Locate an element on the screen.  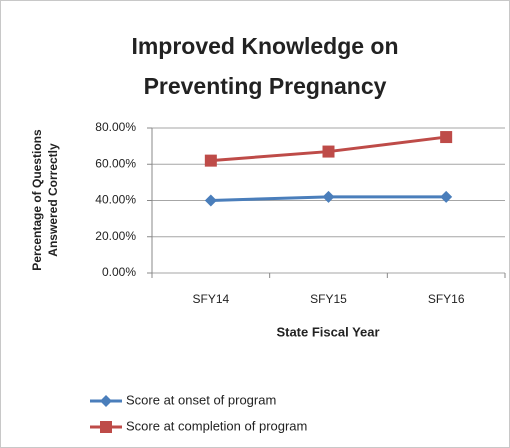
x-tick-label: SFY16 is located at coordinates (446, 299).